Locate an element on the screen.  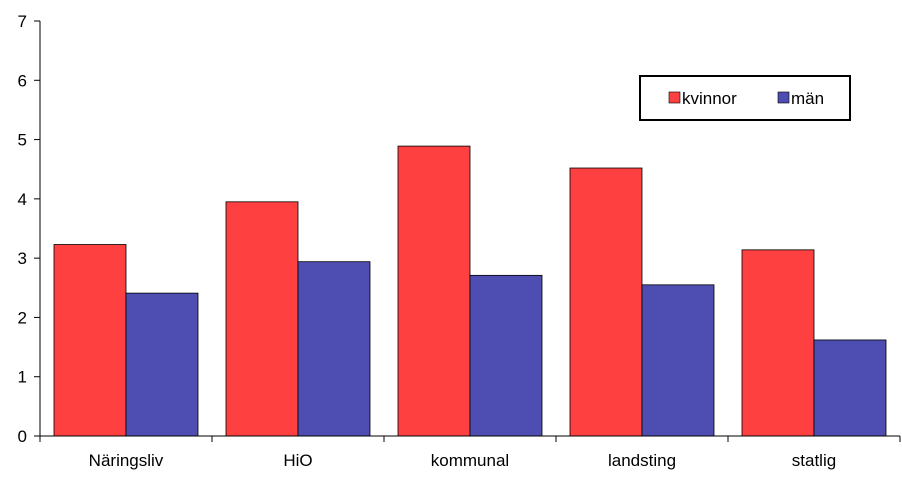
legend-label-kvinnor: kvinnor is located at coordinates (709, 98).